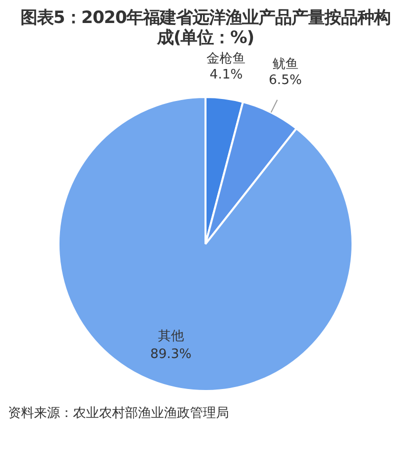 The height and width of the screenshot is (475, 411). What do you see at coordinates (171, 336) in the screenshot?
I see `slice-label: 其他` at bounding box center [171, 336].